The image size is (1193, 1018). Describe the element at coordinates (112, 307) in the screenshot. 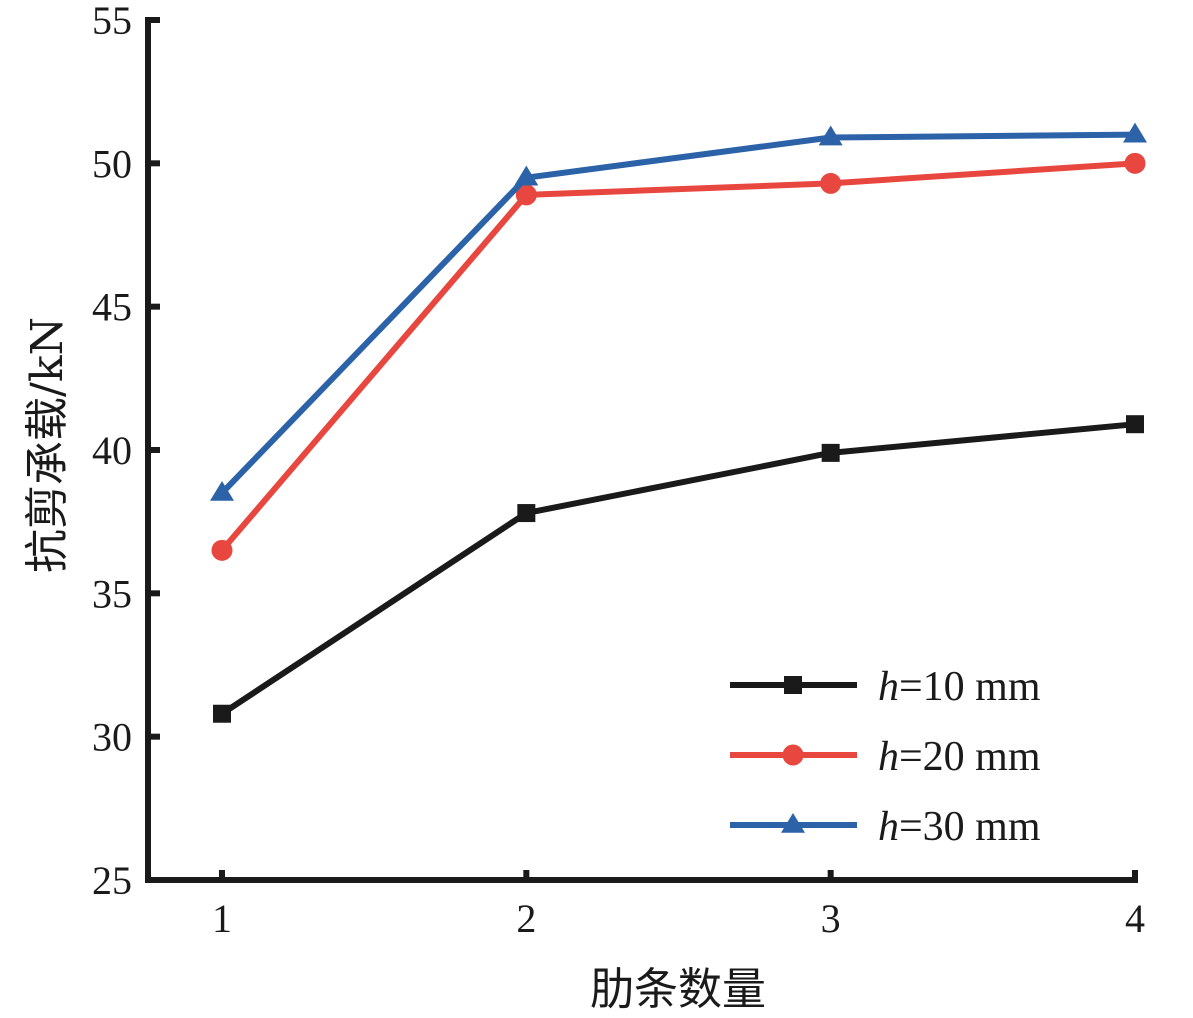

I see `y-tick-label: 45` at that location.